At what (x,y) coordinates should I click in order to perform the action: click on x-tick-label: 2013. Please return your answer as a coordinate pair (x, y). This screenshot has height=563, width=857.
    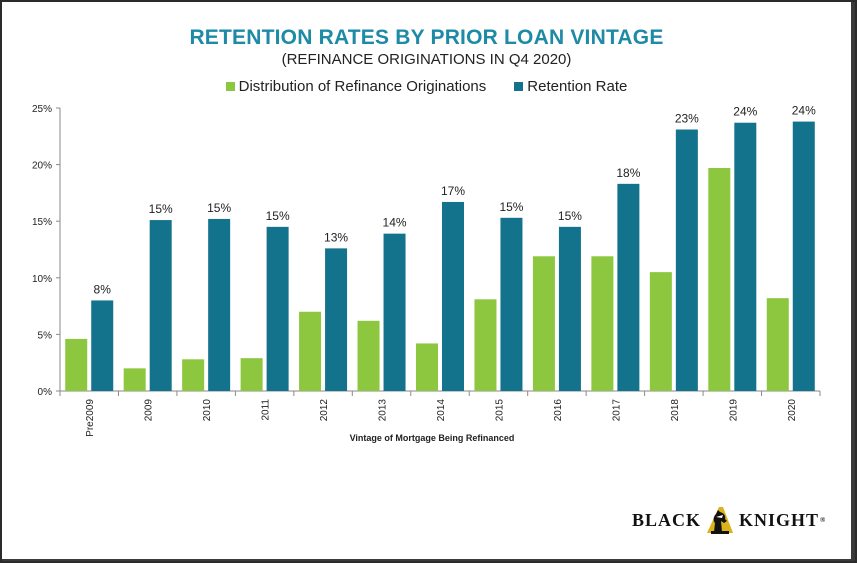
    Looking at the image, I should click on (383, 410).